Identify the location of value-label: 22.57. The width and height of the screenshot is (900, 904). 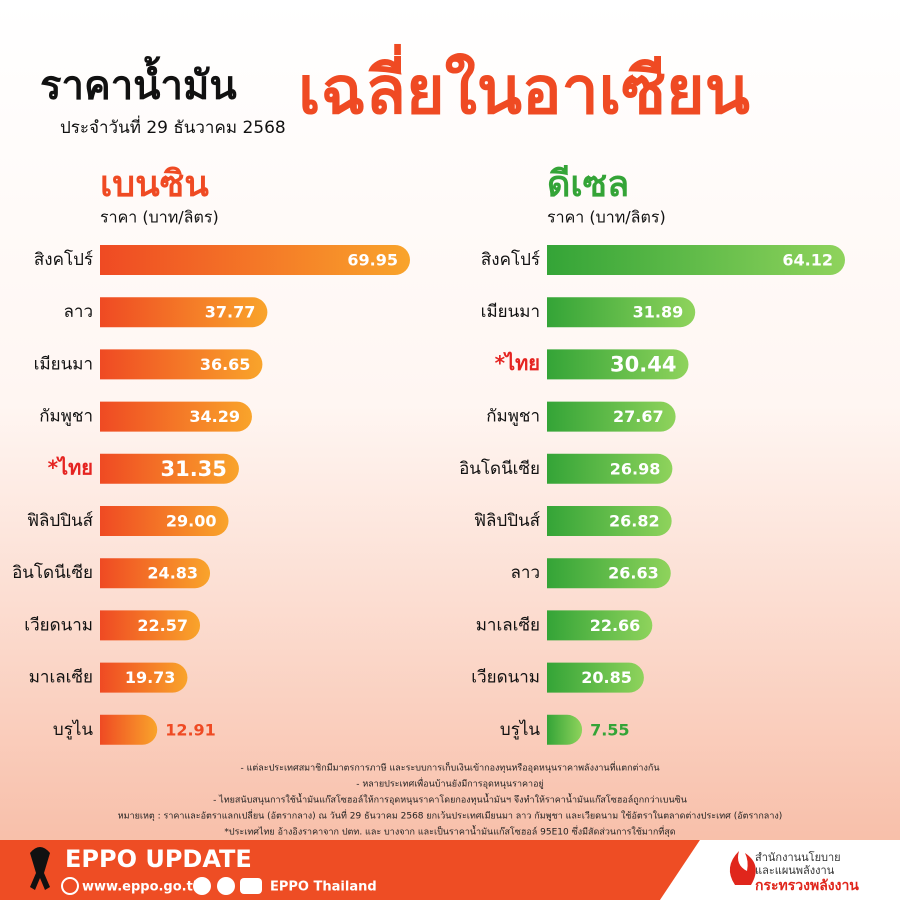
(162, 625).